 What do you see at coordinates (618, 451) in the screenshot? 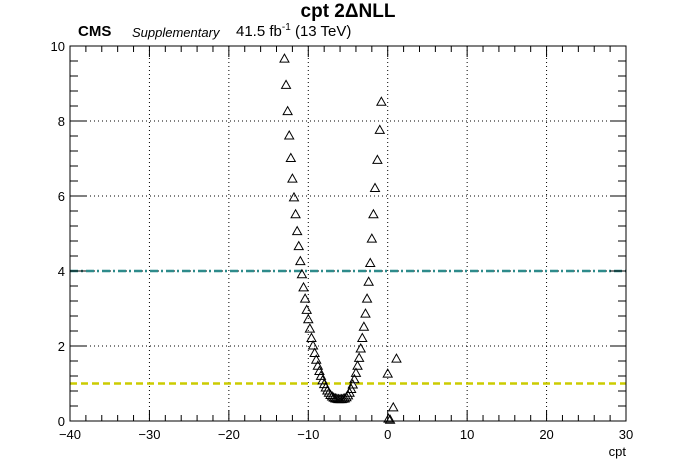
I see `x-axis-label: cpt` at bounding box center [618, 451].